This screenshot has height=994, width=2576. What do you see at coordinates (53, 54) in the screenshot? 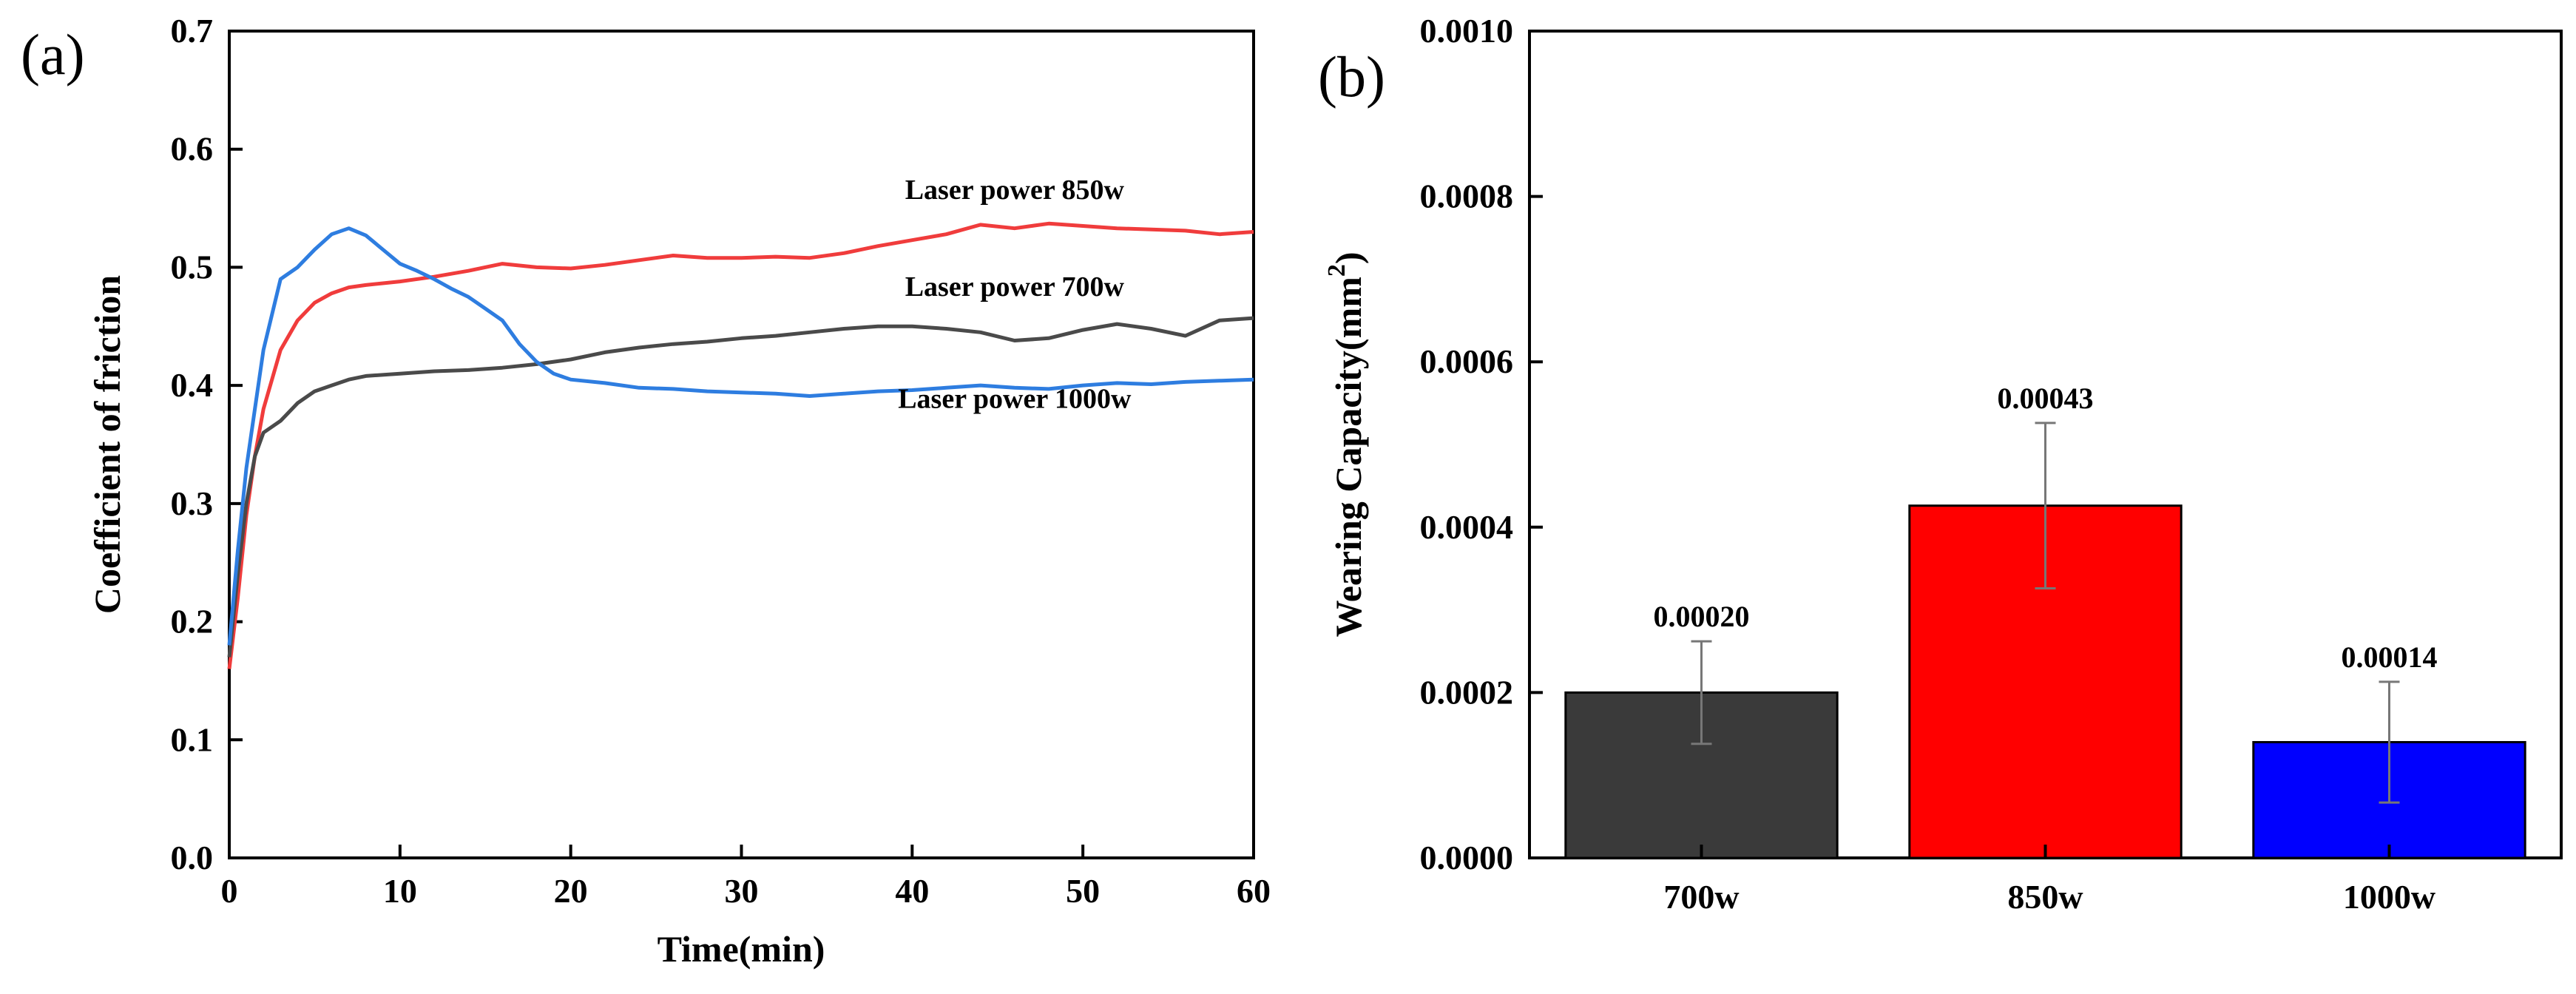
I see `panel-a-label: (a)` at bounding box center [53, 54].